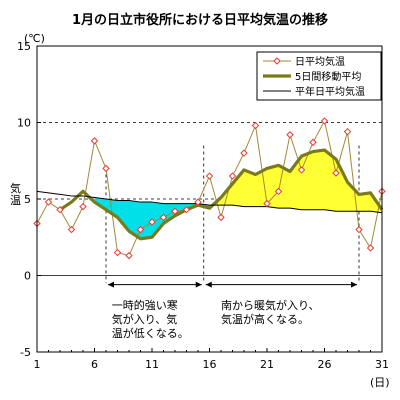 The width and height of the screenshot is (400, 400). I want to click on y-tick-label: -5, so click(25, 352).